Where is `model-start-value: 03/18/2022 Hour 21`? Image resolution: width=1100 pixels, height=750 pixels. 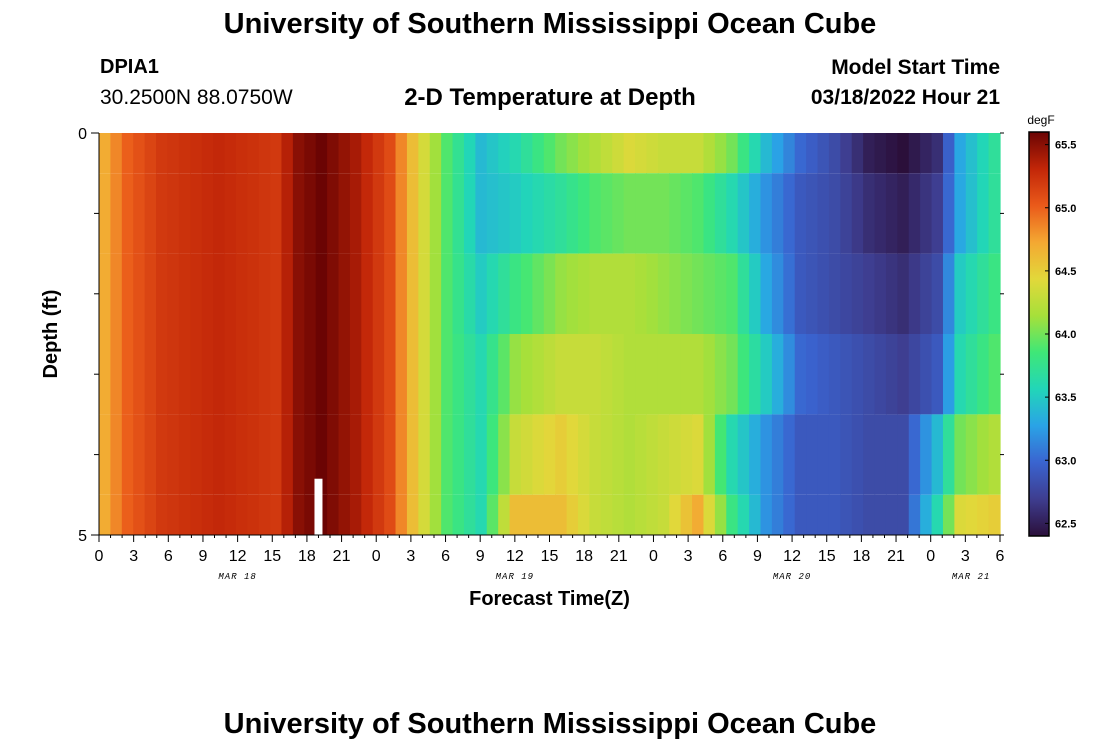 model-start-value: 03/18/2022 Hour 21 is located at coordinates (905, 97).